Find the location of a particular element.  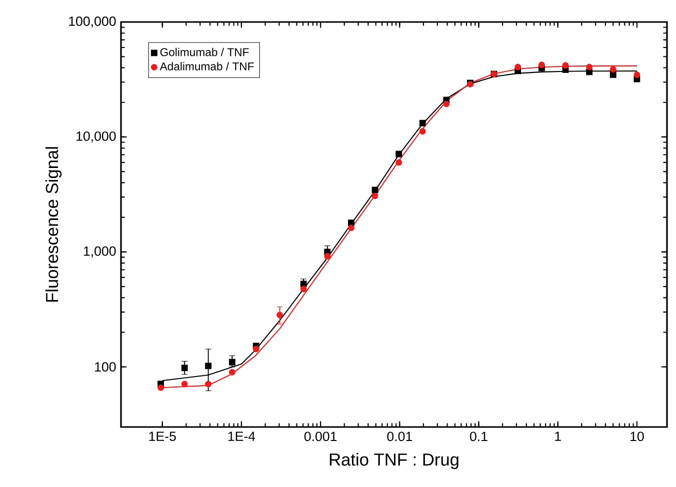

x-tick-label: 10 is located at coordinates (637, 437).